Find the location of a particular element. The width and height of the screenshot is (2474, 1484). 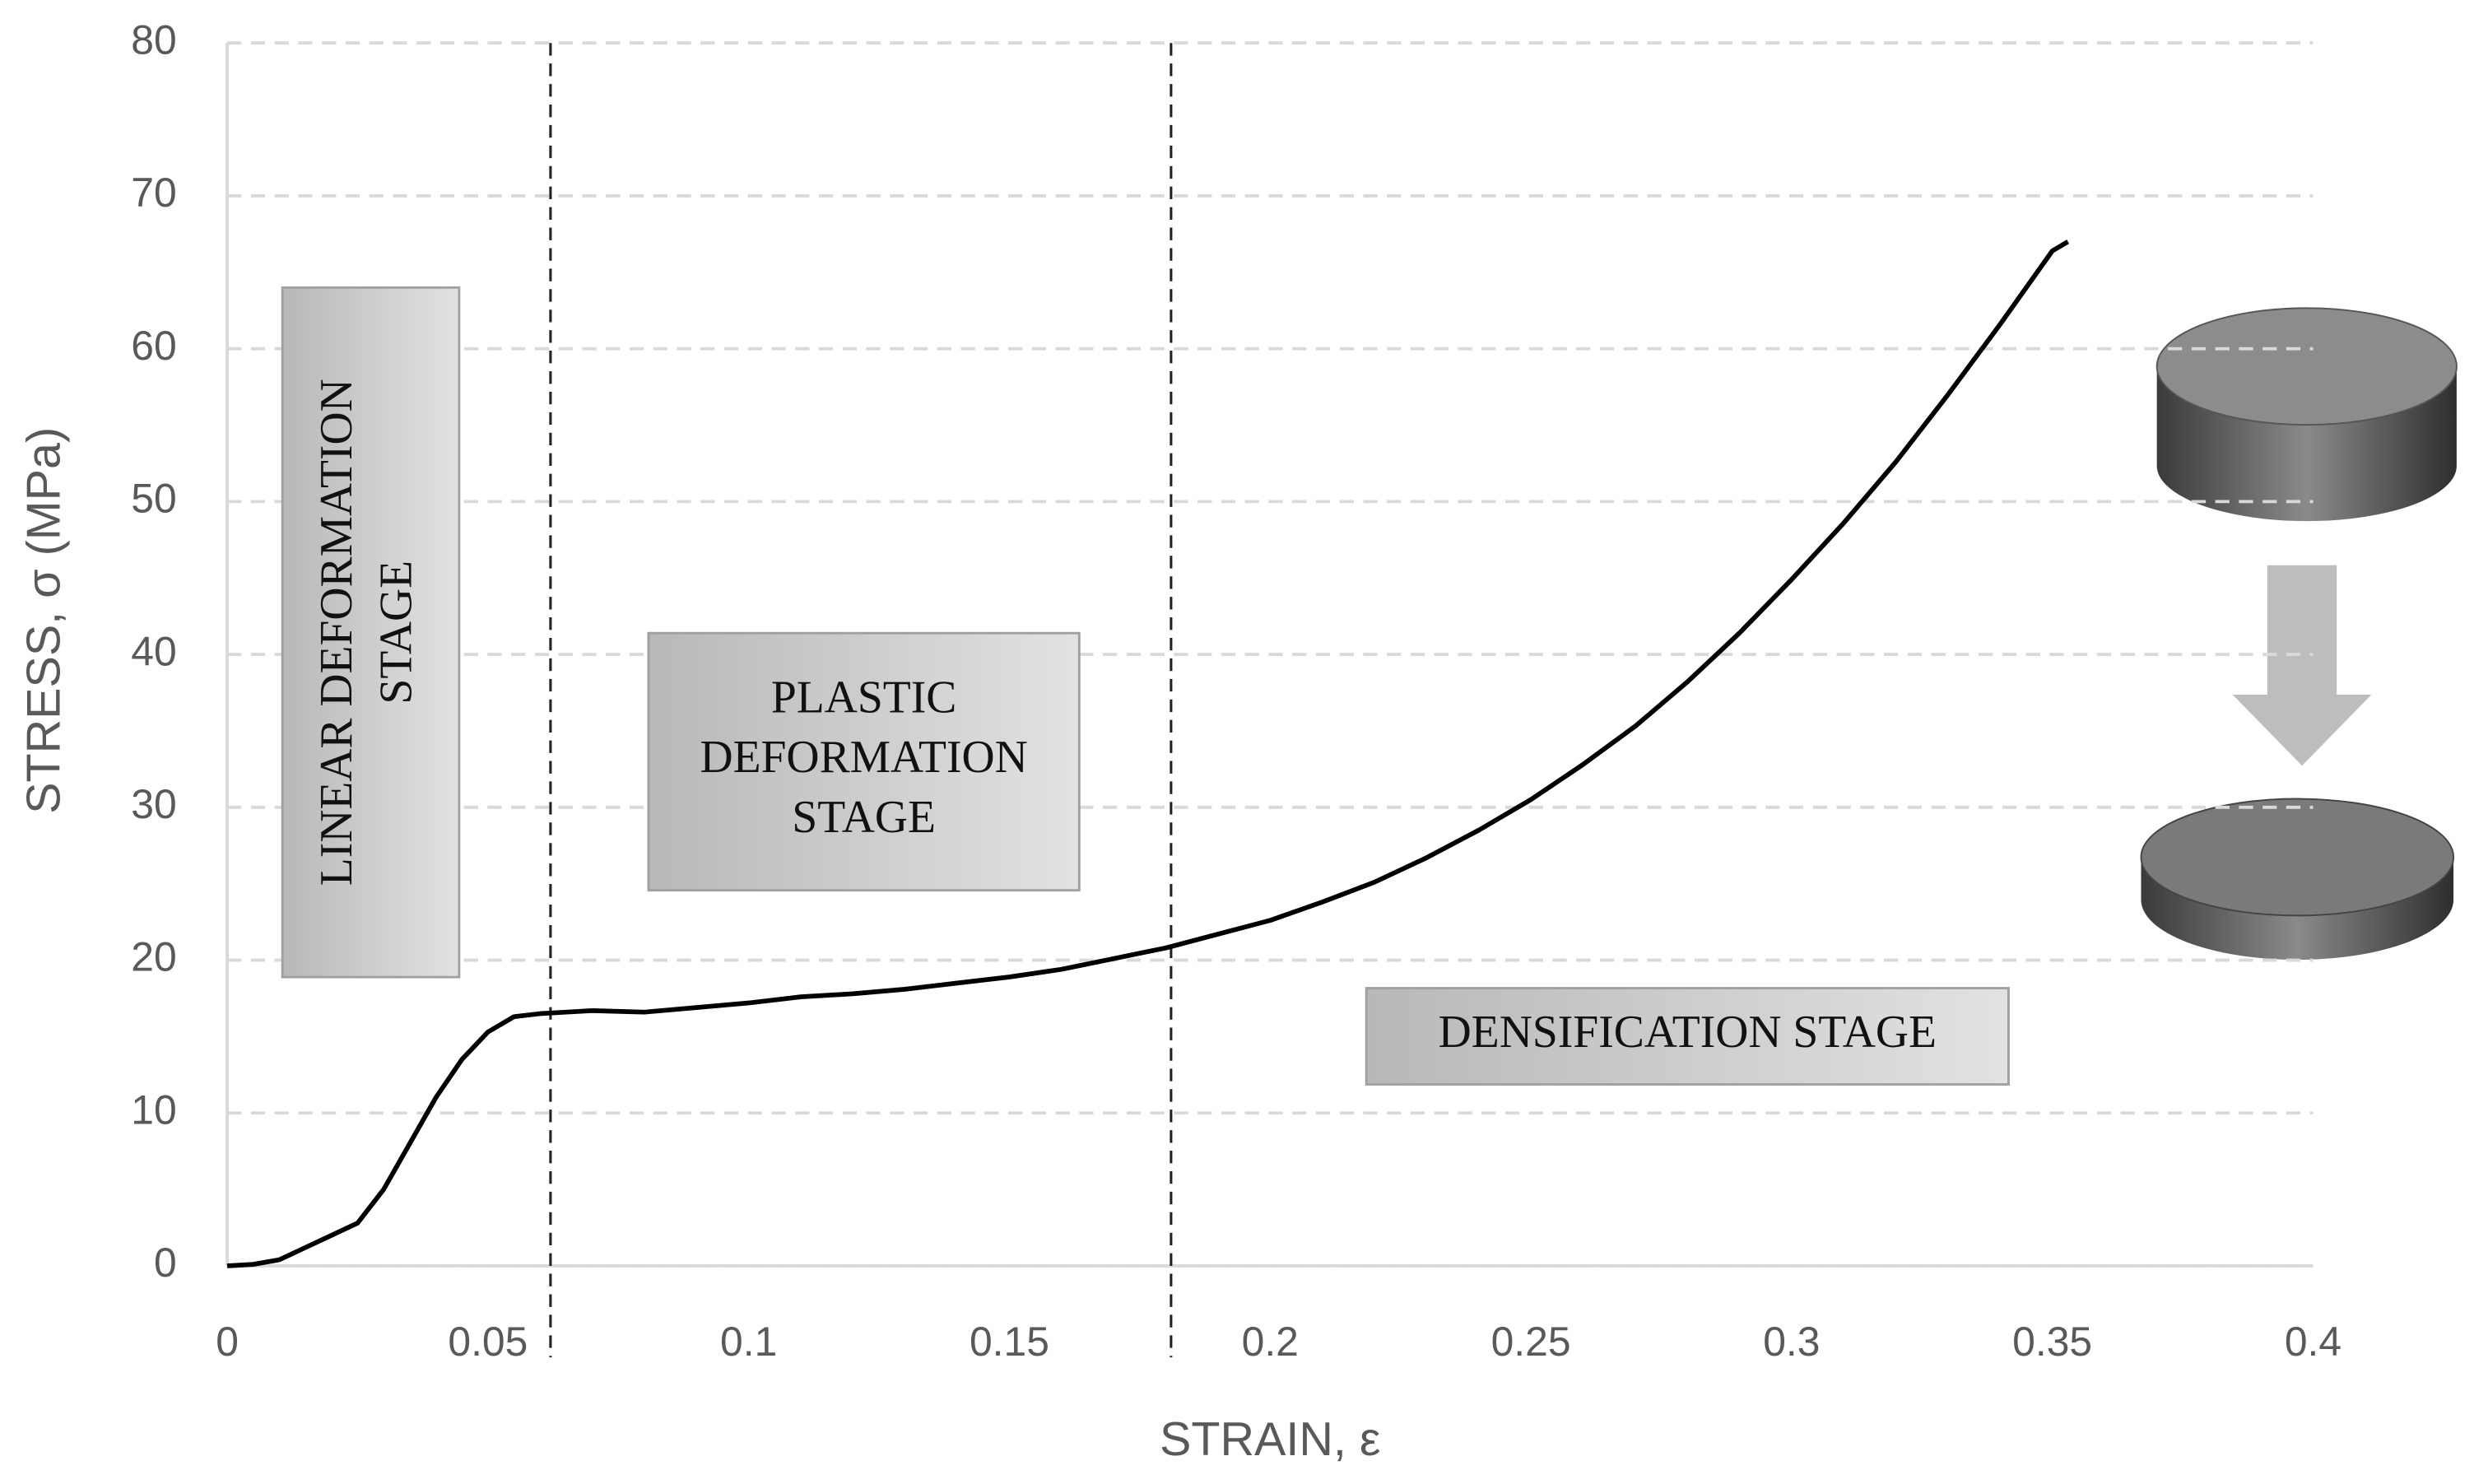

y-tick-label: 20 is located at coordinates (153, 957).